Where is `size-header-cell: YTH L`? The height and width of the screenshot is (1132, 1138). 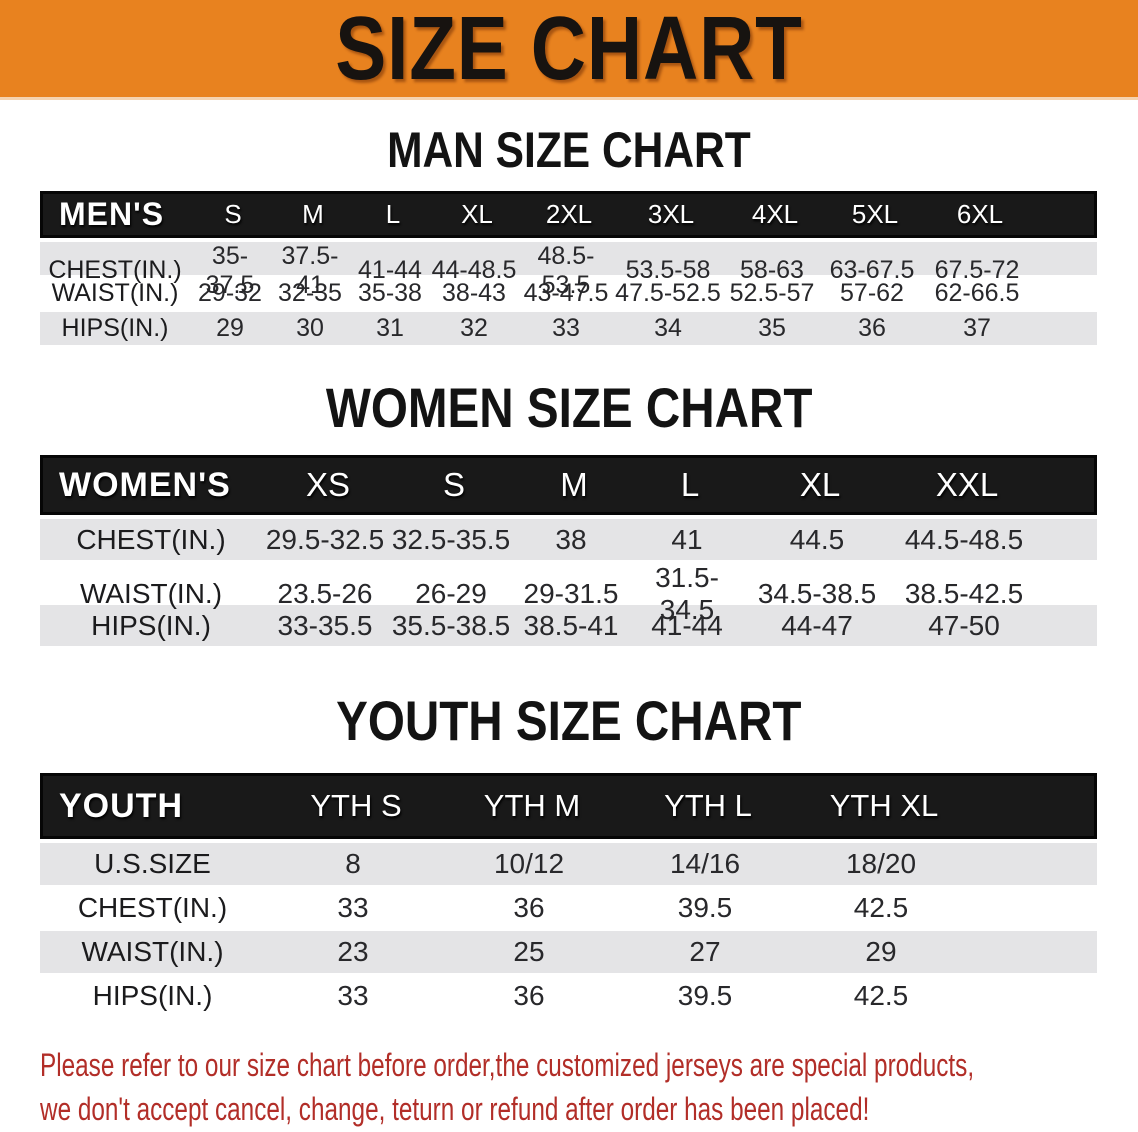
size-header-cell: YTH L is located at coordinates (708, 806).